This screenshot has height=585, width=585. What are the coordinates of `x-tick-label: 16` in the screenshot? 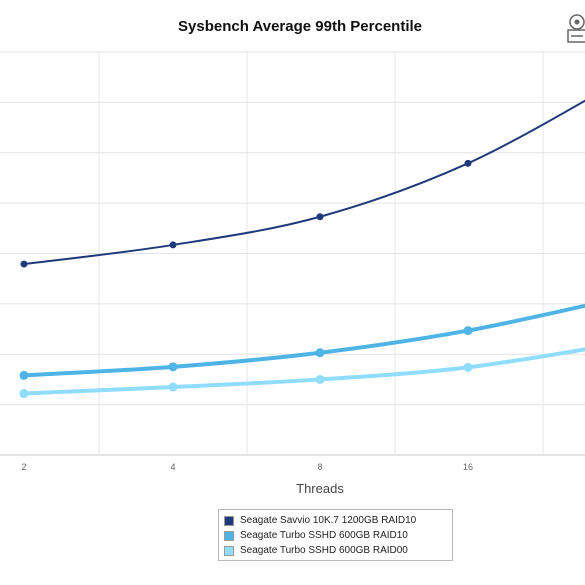 It's located at (468, 467).